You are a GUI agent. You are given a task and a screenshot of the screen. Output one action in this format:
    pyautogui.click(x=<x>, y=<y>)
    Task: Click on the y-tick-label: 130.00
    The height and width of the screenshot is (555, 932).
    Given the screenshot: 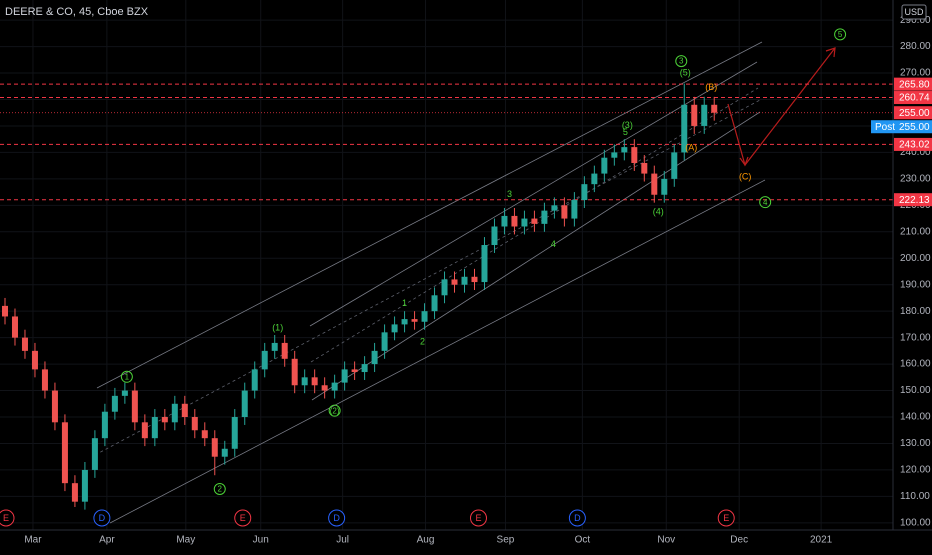 What is the action you would take?
    pyautogui.click(x=915, y=443)
    